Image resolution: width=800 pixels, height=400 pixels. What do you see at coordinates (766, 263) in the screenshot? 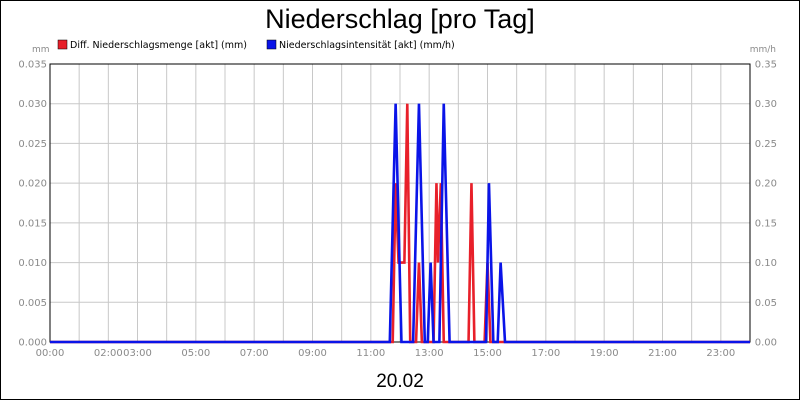
I see `y-right-tick-label: 0.10` at bounding box center [766, 263].